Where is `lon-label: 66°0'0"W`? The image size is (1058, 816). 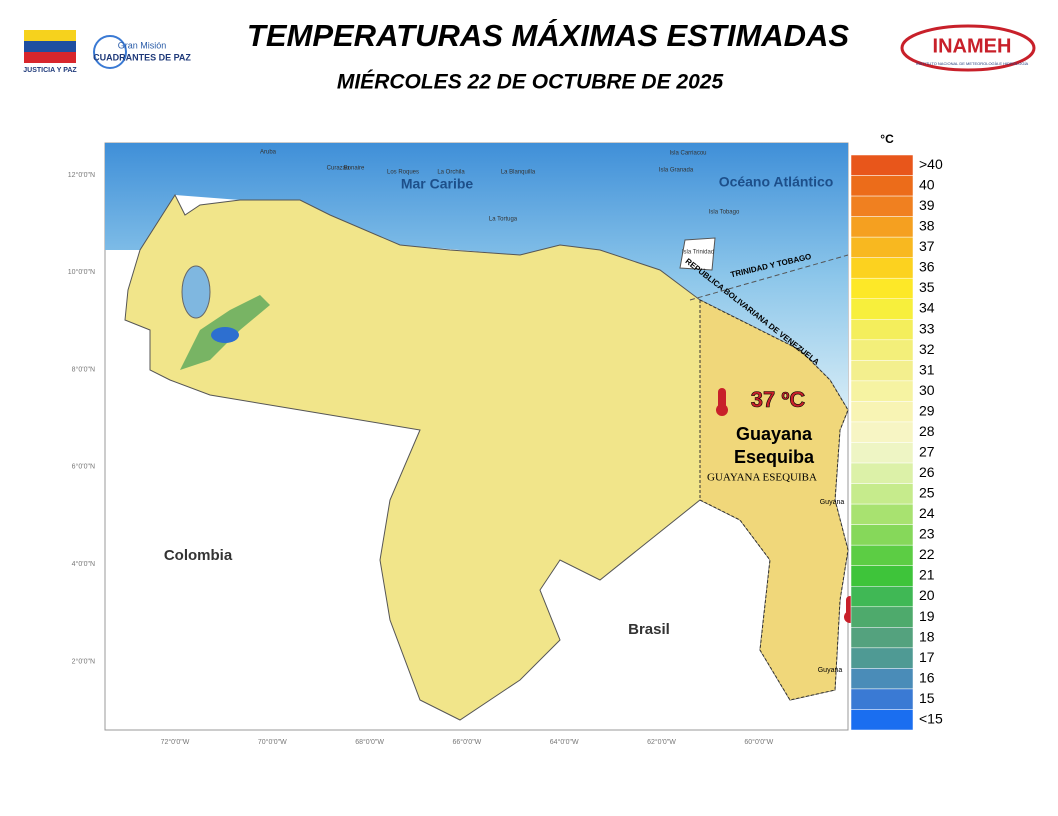
lon-label: 66°0'0"W is located at coordinates (466, 742).